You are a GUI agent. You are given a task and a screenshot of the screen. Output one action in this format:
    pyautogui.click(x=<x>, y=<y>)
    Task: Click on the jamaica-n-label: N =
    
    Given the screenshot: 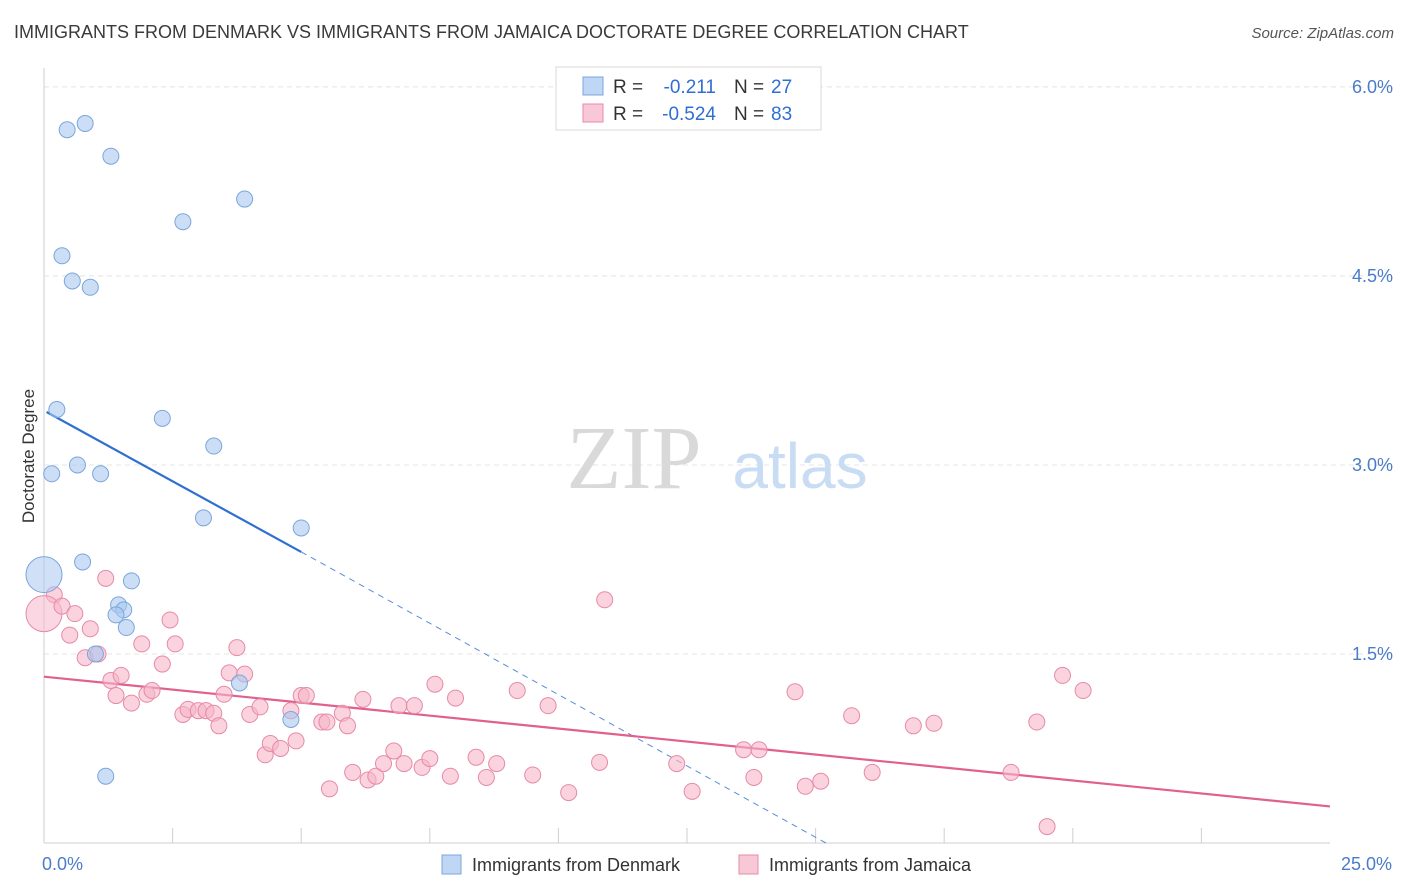 What is the action you would take?
    pyautogui.click(x=749, y=114)
    